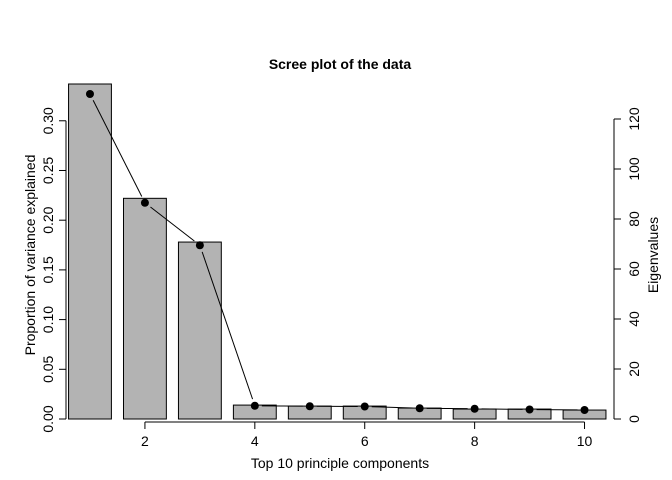 The height and width of the screenshot is (480, 672). Describe the element at coordinates (634, 119) in the screenshot. I see `y2-tick-label: 120` at that location.